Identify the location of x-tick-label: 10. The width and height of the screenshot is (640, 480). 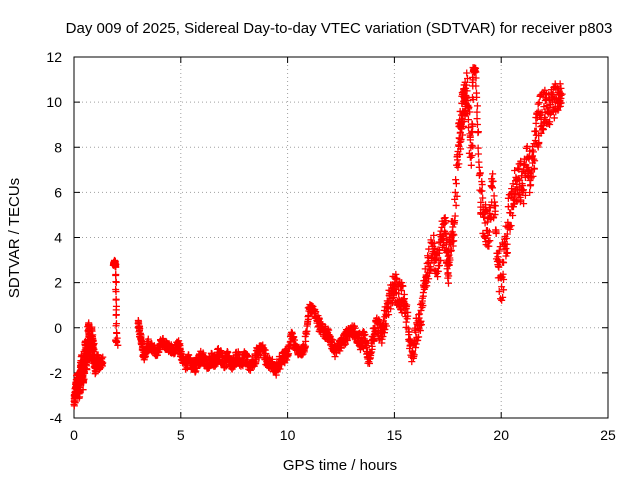
(288, 435).